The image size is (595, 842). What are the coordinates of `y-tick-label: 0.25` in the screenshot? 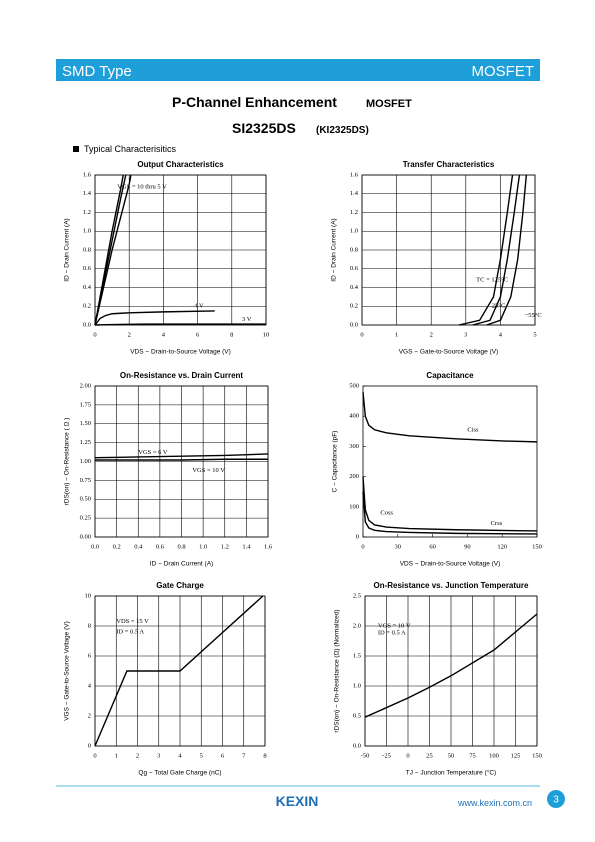 It's located at (85, 518).